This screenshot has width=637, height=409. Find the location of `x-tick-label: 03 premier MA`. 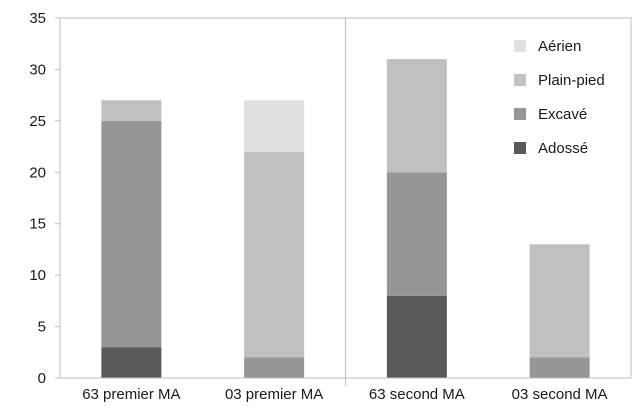

x-tick-label: 03 premier MA is located at coordinates (274, 394).